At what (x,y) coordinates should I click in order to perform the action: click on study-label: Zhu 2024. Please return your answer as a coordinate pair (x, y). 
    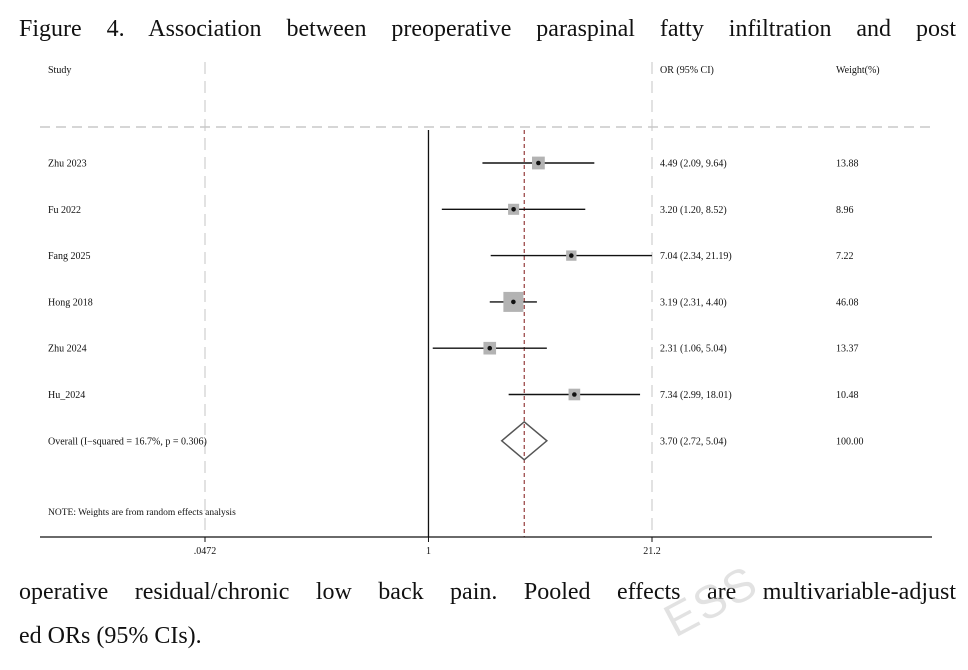
    Looking at the image, I should click on (67, 349).